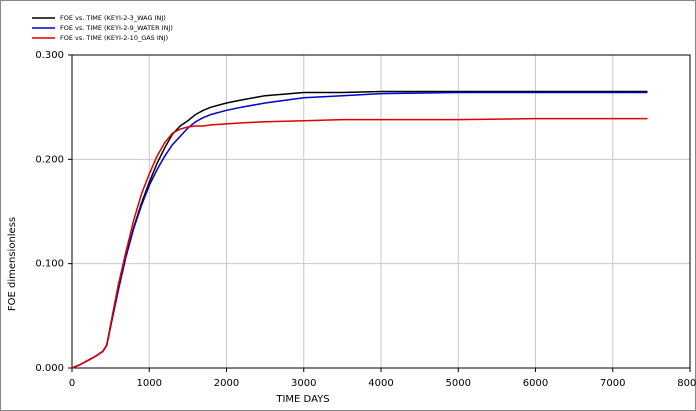 This screenshot has height=411, width=696. What do you see at coordinates (49, 55) in the screenshot?
I see `y-tick-label: 0.300` at bounding box center [49, 55].